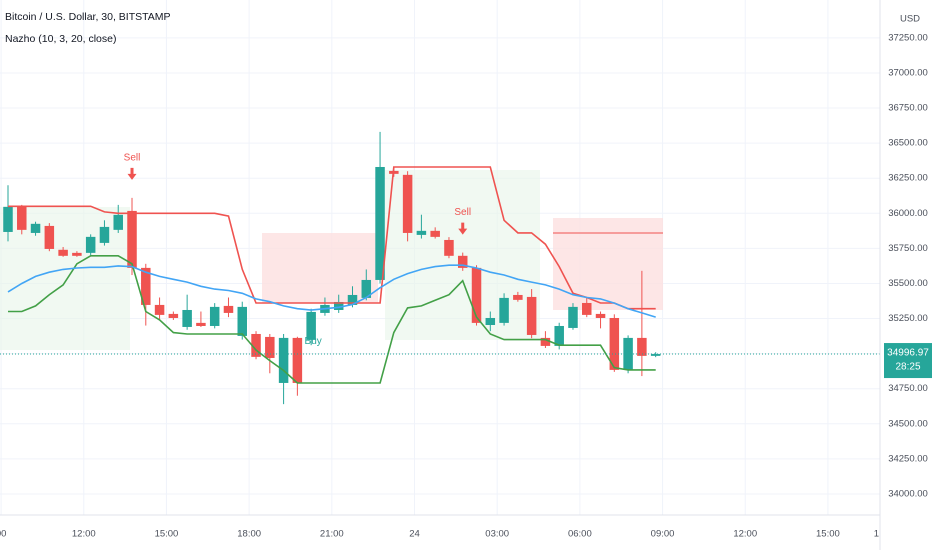  Describe the element at coordinates (663, 534) in the screenshot. I see `x-tick-label: 09:00` at that location.